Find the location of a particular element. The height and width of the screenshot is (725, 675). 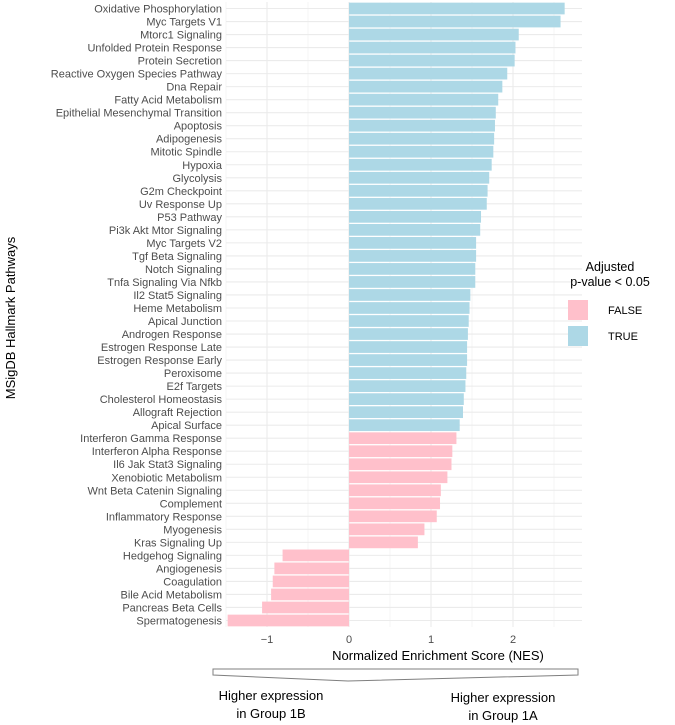

x-tick-label: −1 is located at coordinates (267, 640).